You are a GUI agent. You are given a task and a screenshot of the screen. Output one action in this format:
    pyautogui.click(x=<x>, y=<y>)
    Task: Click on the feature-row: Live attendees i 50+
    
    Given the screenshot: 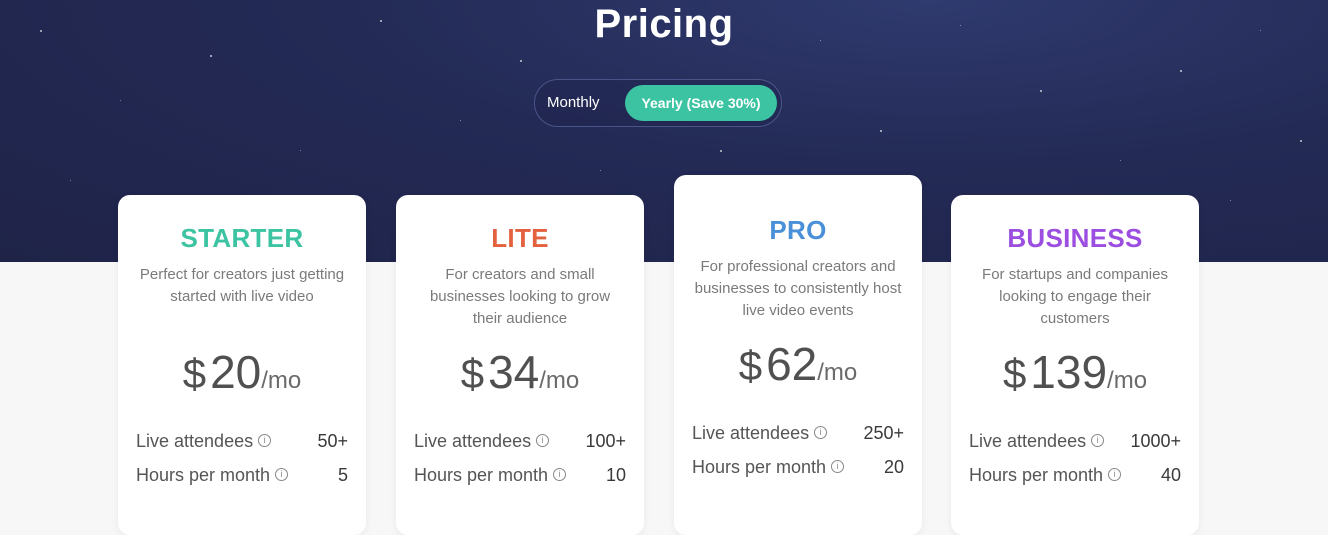 What is the action you would take?
    pyautogui.click(x=242, y=441)
    